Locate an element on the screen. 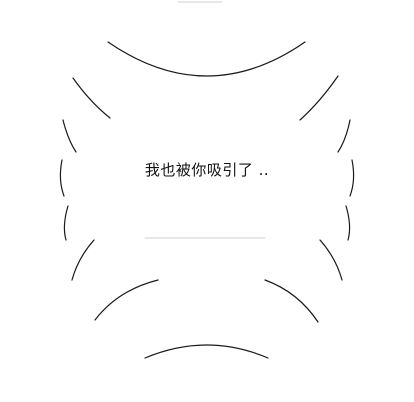 The height and width of the screenshot is (402, 414). bottom-arc is located at coordinates (206, 351).